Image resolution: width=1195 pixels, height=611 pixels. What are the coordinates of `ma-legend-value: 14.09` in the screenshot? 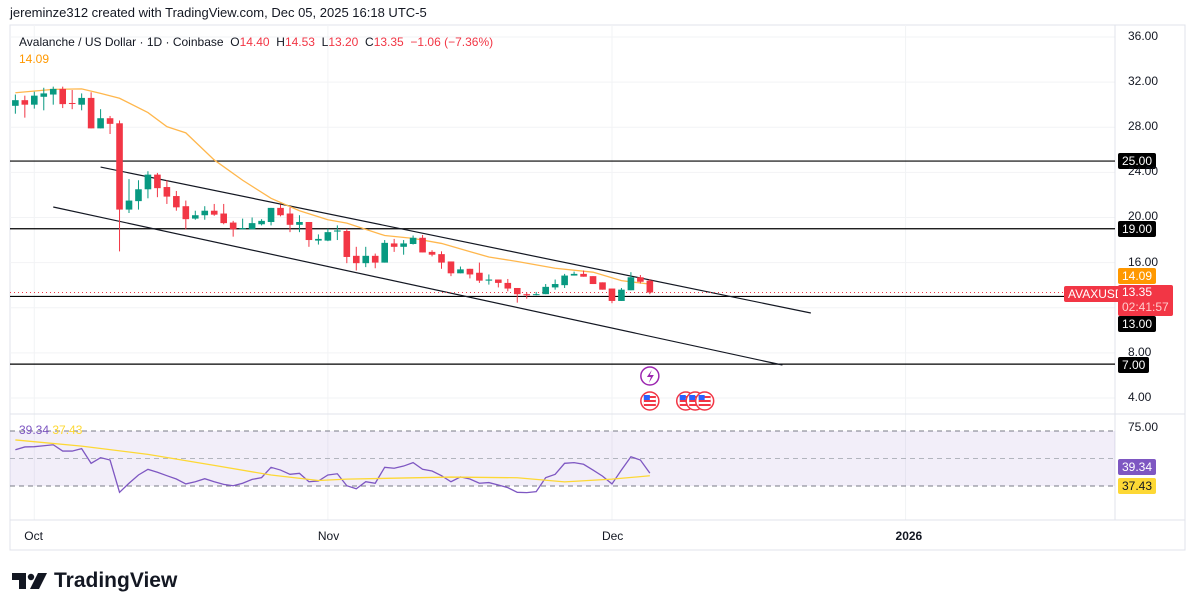 It's located at (34, 59).